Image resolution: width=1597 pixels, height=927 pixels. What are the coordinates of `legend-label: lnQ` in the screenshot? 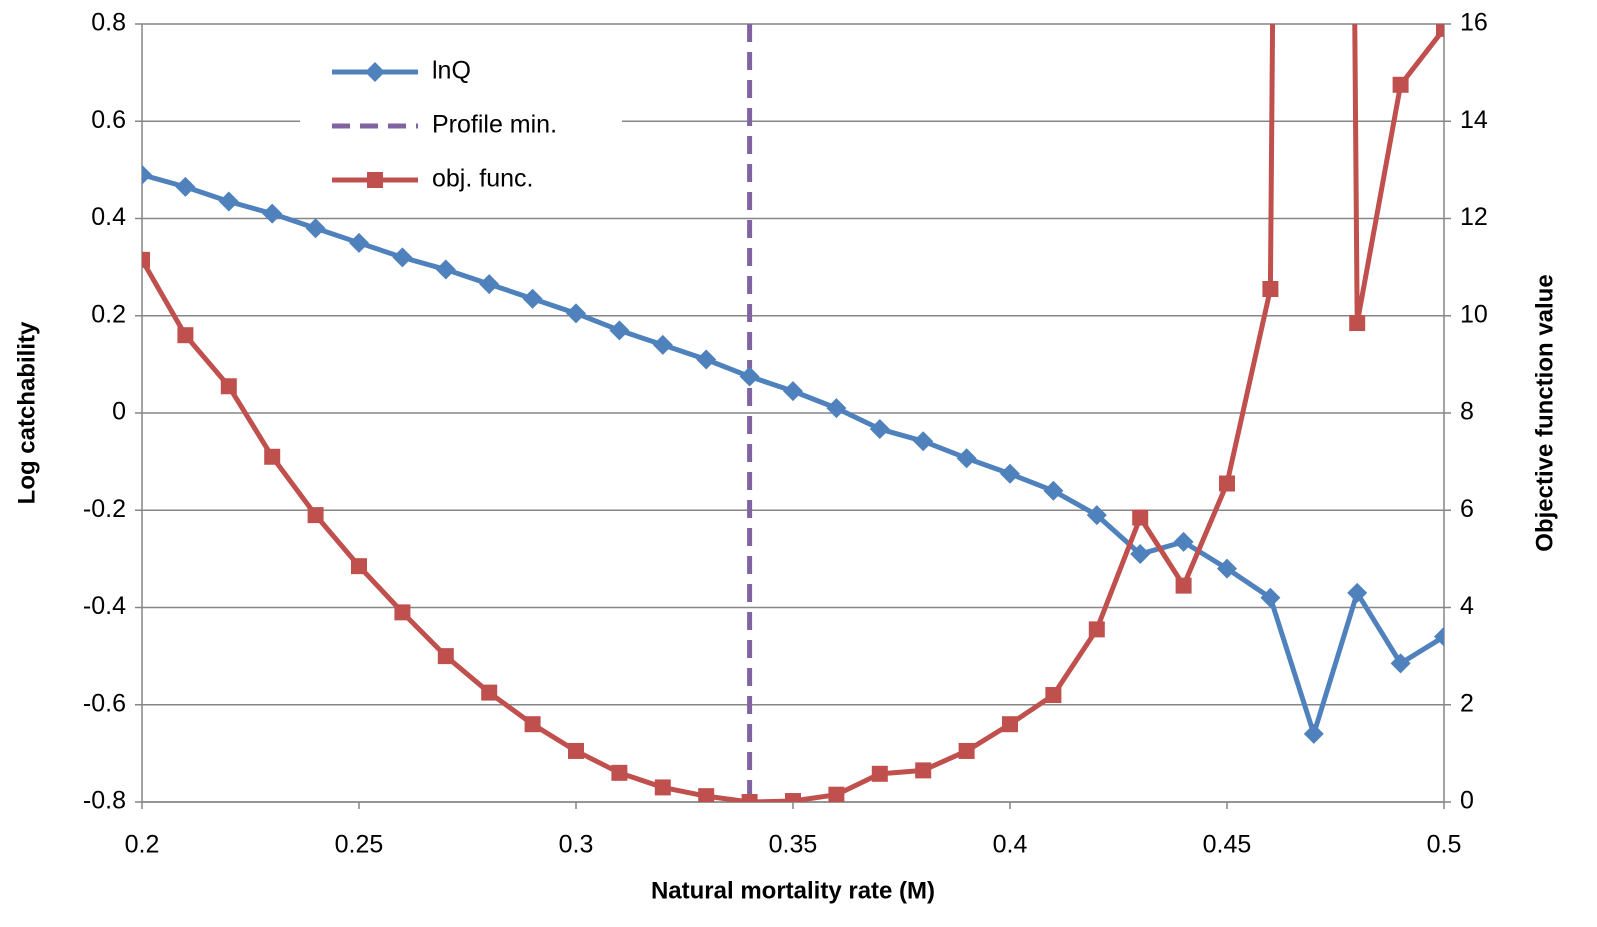 It's located at (451, 71).